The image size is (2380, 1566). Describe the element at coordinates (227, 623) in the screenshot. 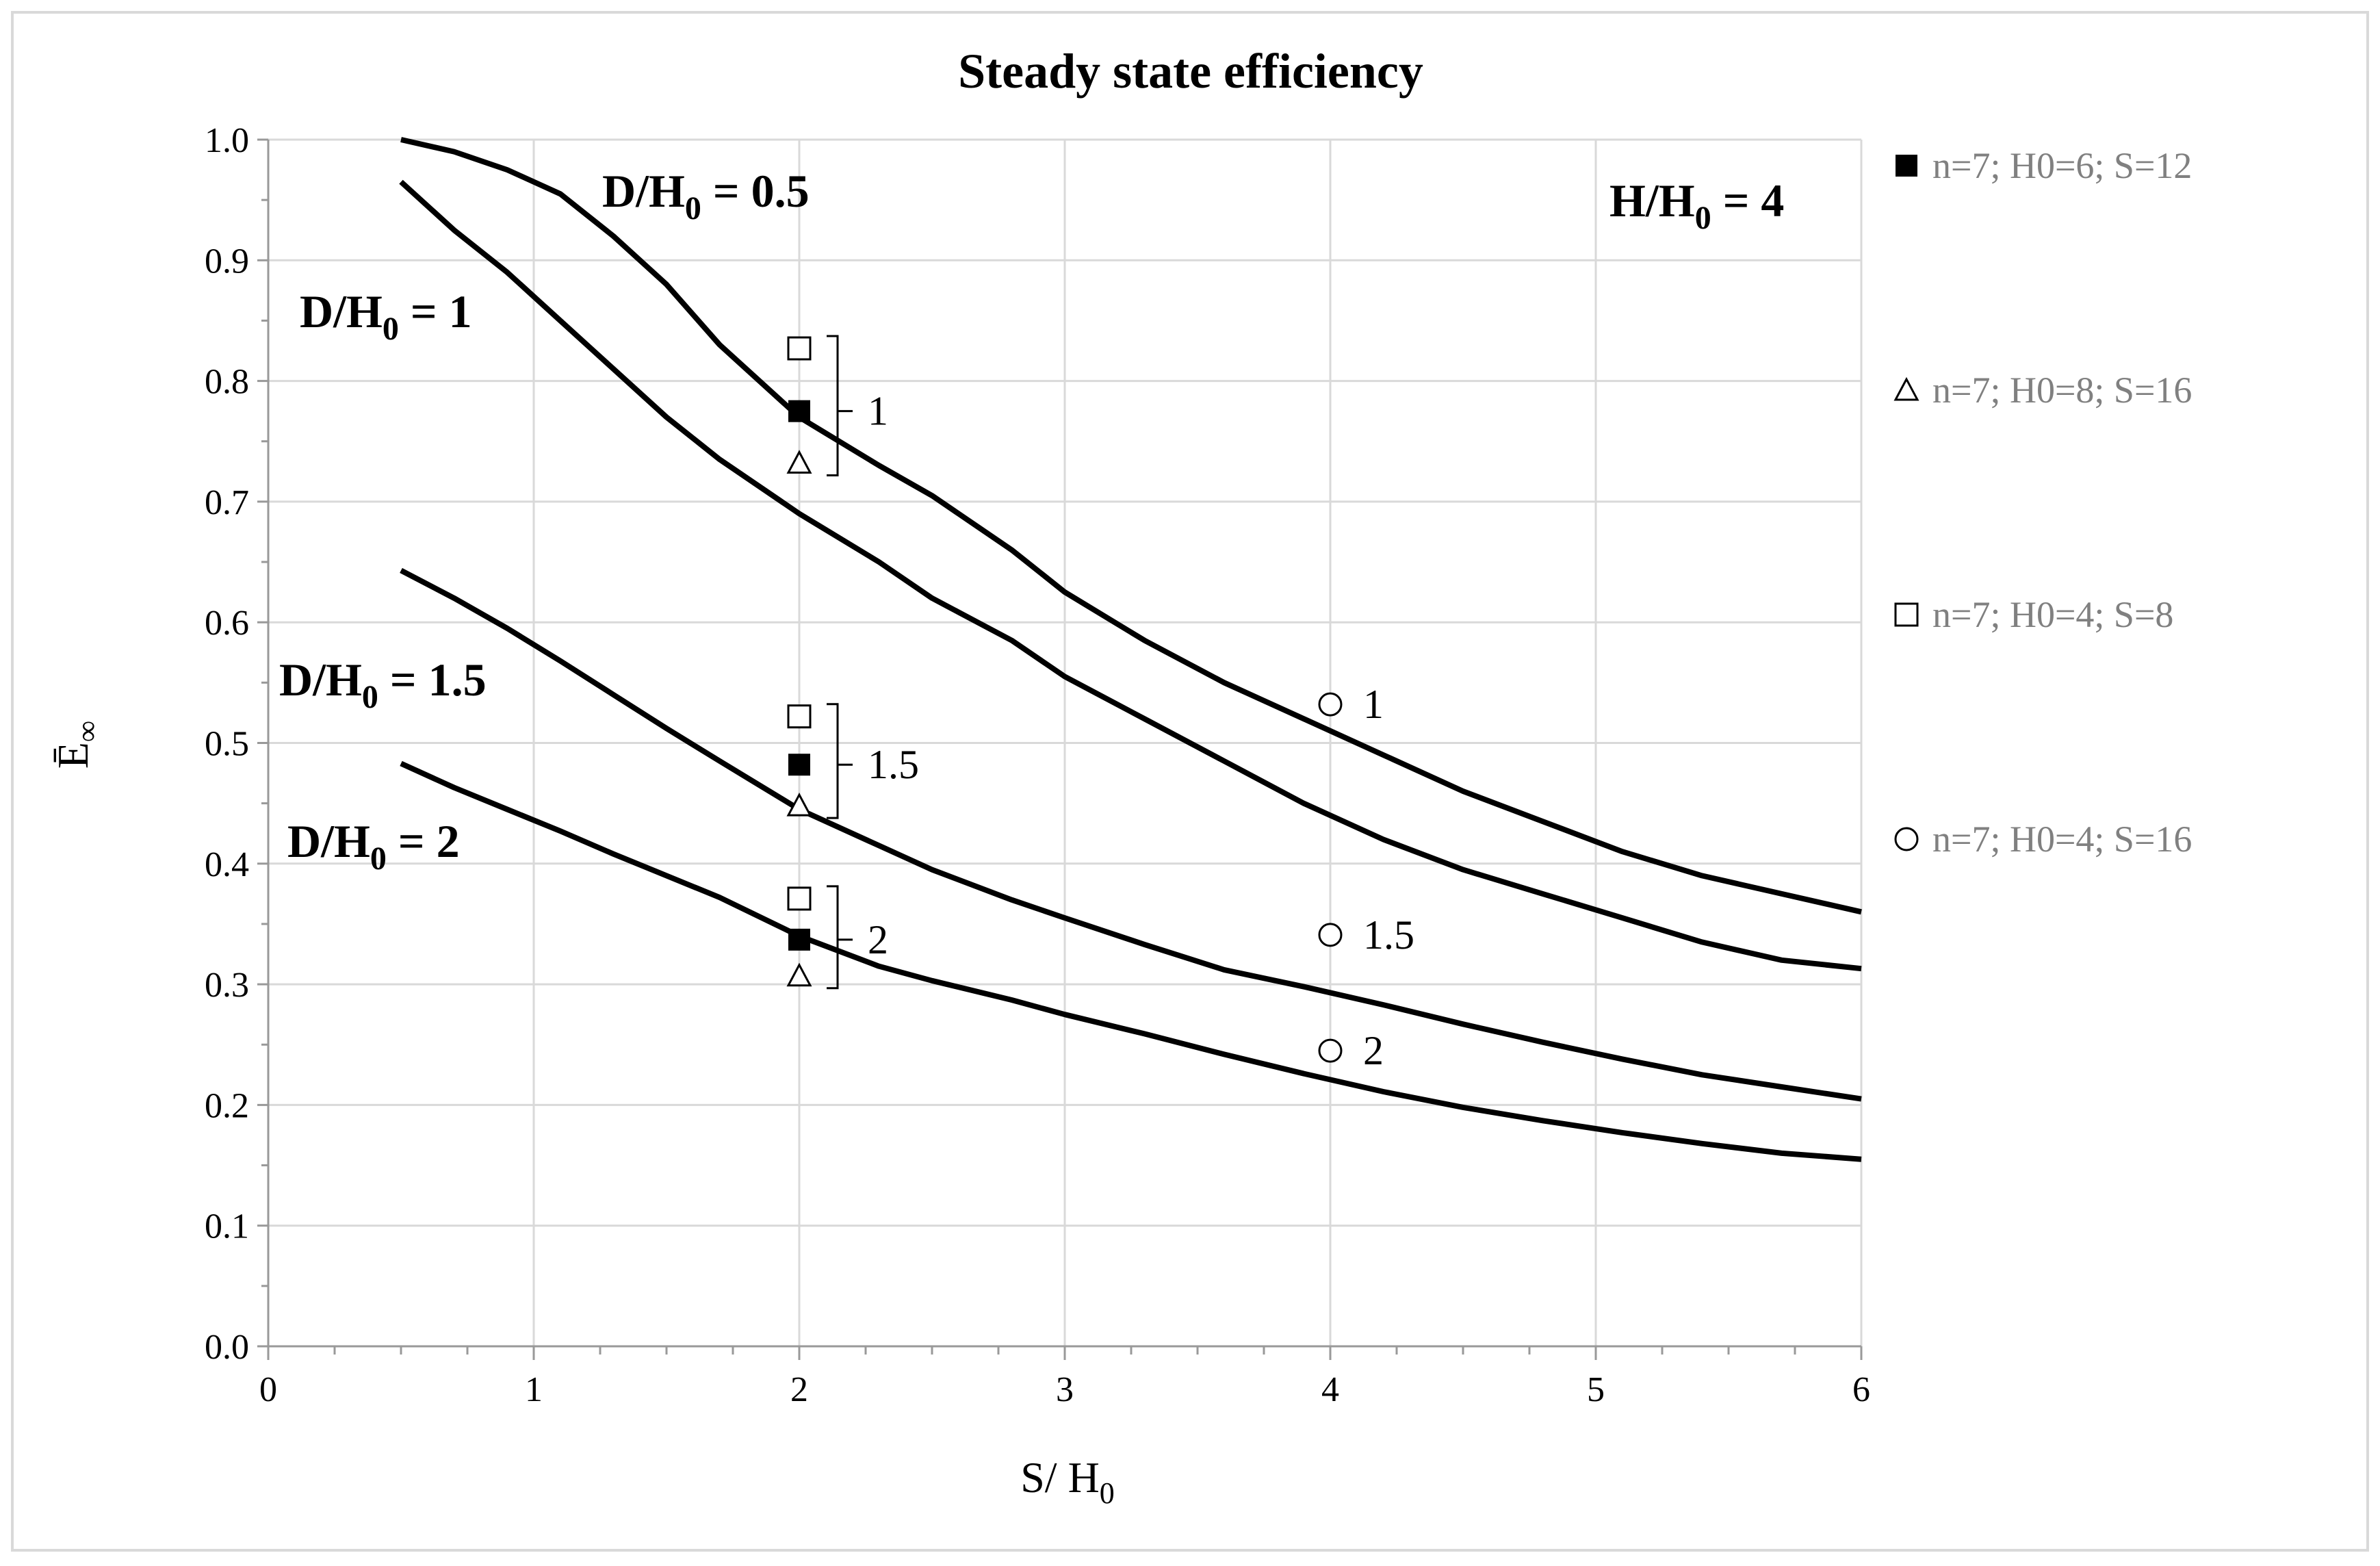

I see `y-tick-label-6: 0.6` at that location.